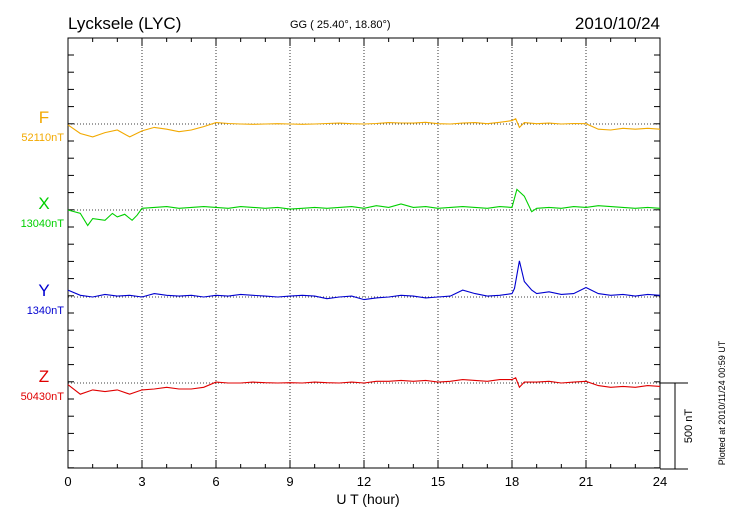 This screenshot has width=730, height=520. What do you see at coordinates (722, 402) in the screenshot?
I see `plotted-note: Plotted at 2010/11/24 00:59 UT` at bounding box center [722, 402].